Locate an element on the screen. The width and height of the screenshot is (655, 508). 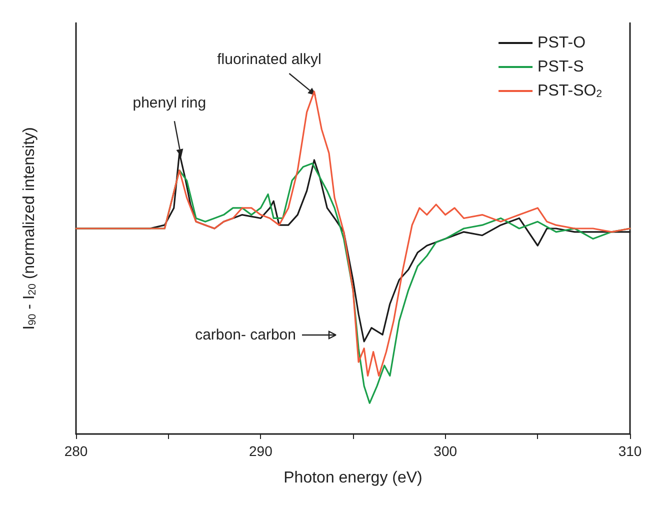
annotation: carbon- carbon is located at coordinates (245, 335).